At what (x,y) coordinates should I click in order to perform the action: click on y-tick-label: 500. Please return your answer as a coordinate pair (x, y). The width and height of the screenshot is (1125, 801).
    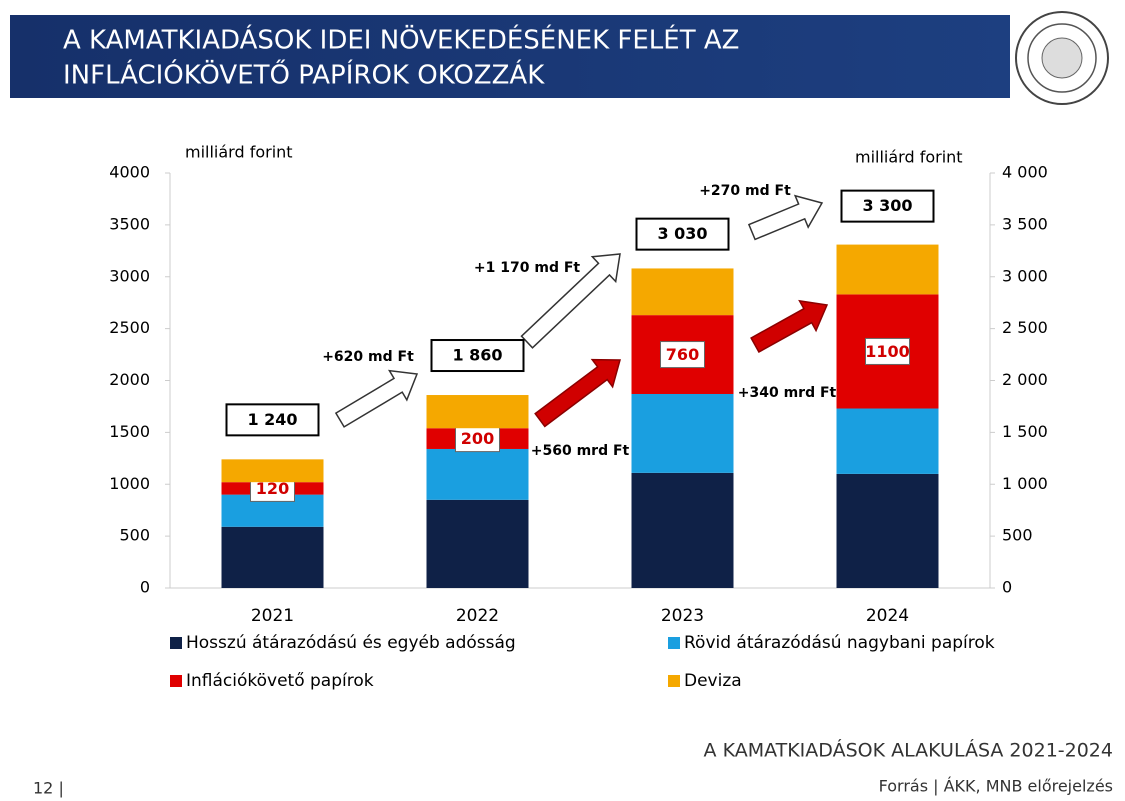
    Looking at the image, I should click on (134, 535).